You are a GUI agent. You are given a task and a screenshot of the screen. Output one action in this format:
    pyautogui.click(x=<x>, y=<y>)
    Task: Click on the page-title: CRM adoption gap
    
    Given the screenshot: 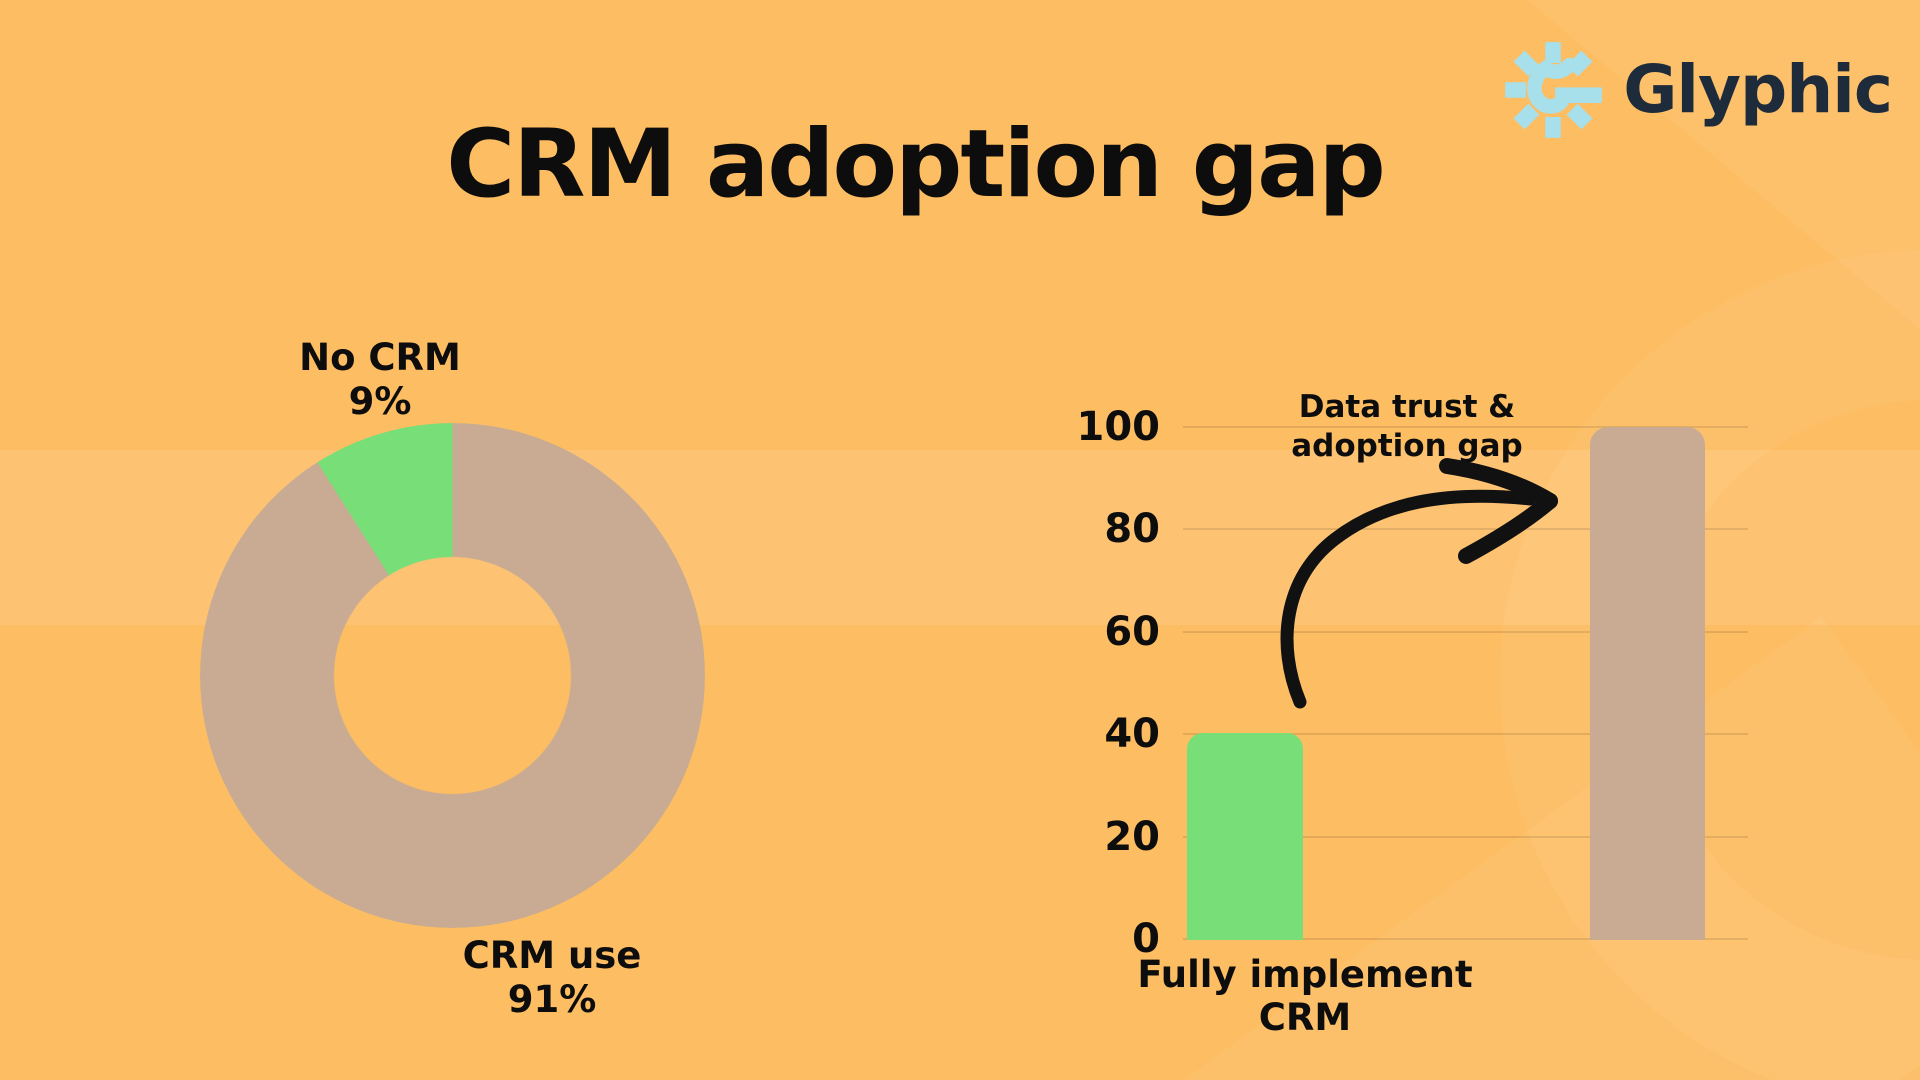 What is the action you would take?
    pyautogui.click(x=916, y=164)
    